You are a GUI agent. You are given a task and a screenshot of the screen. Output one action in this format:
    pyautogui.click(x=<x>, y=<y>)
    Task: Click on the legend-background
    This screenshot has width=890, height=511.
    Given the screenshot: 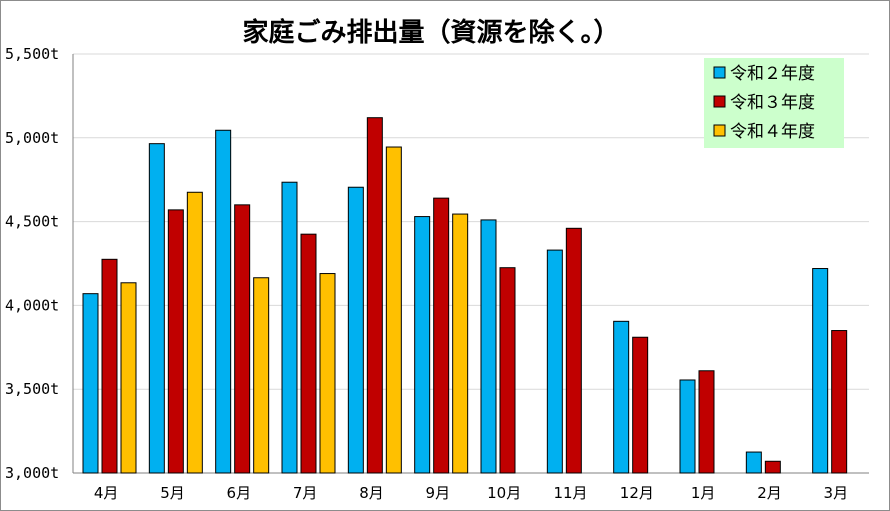 What is the action you would take?
    pyautogui.click(x=774, y=103)
    